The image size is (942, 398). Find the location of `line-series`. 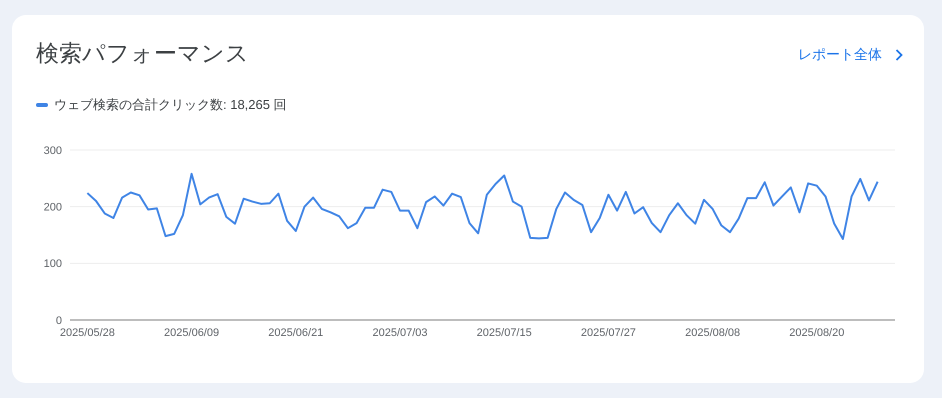

line-series is located at coordinates (482, 206).